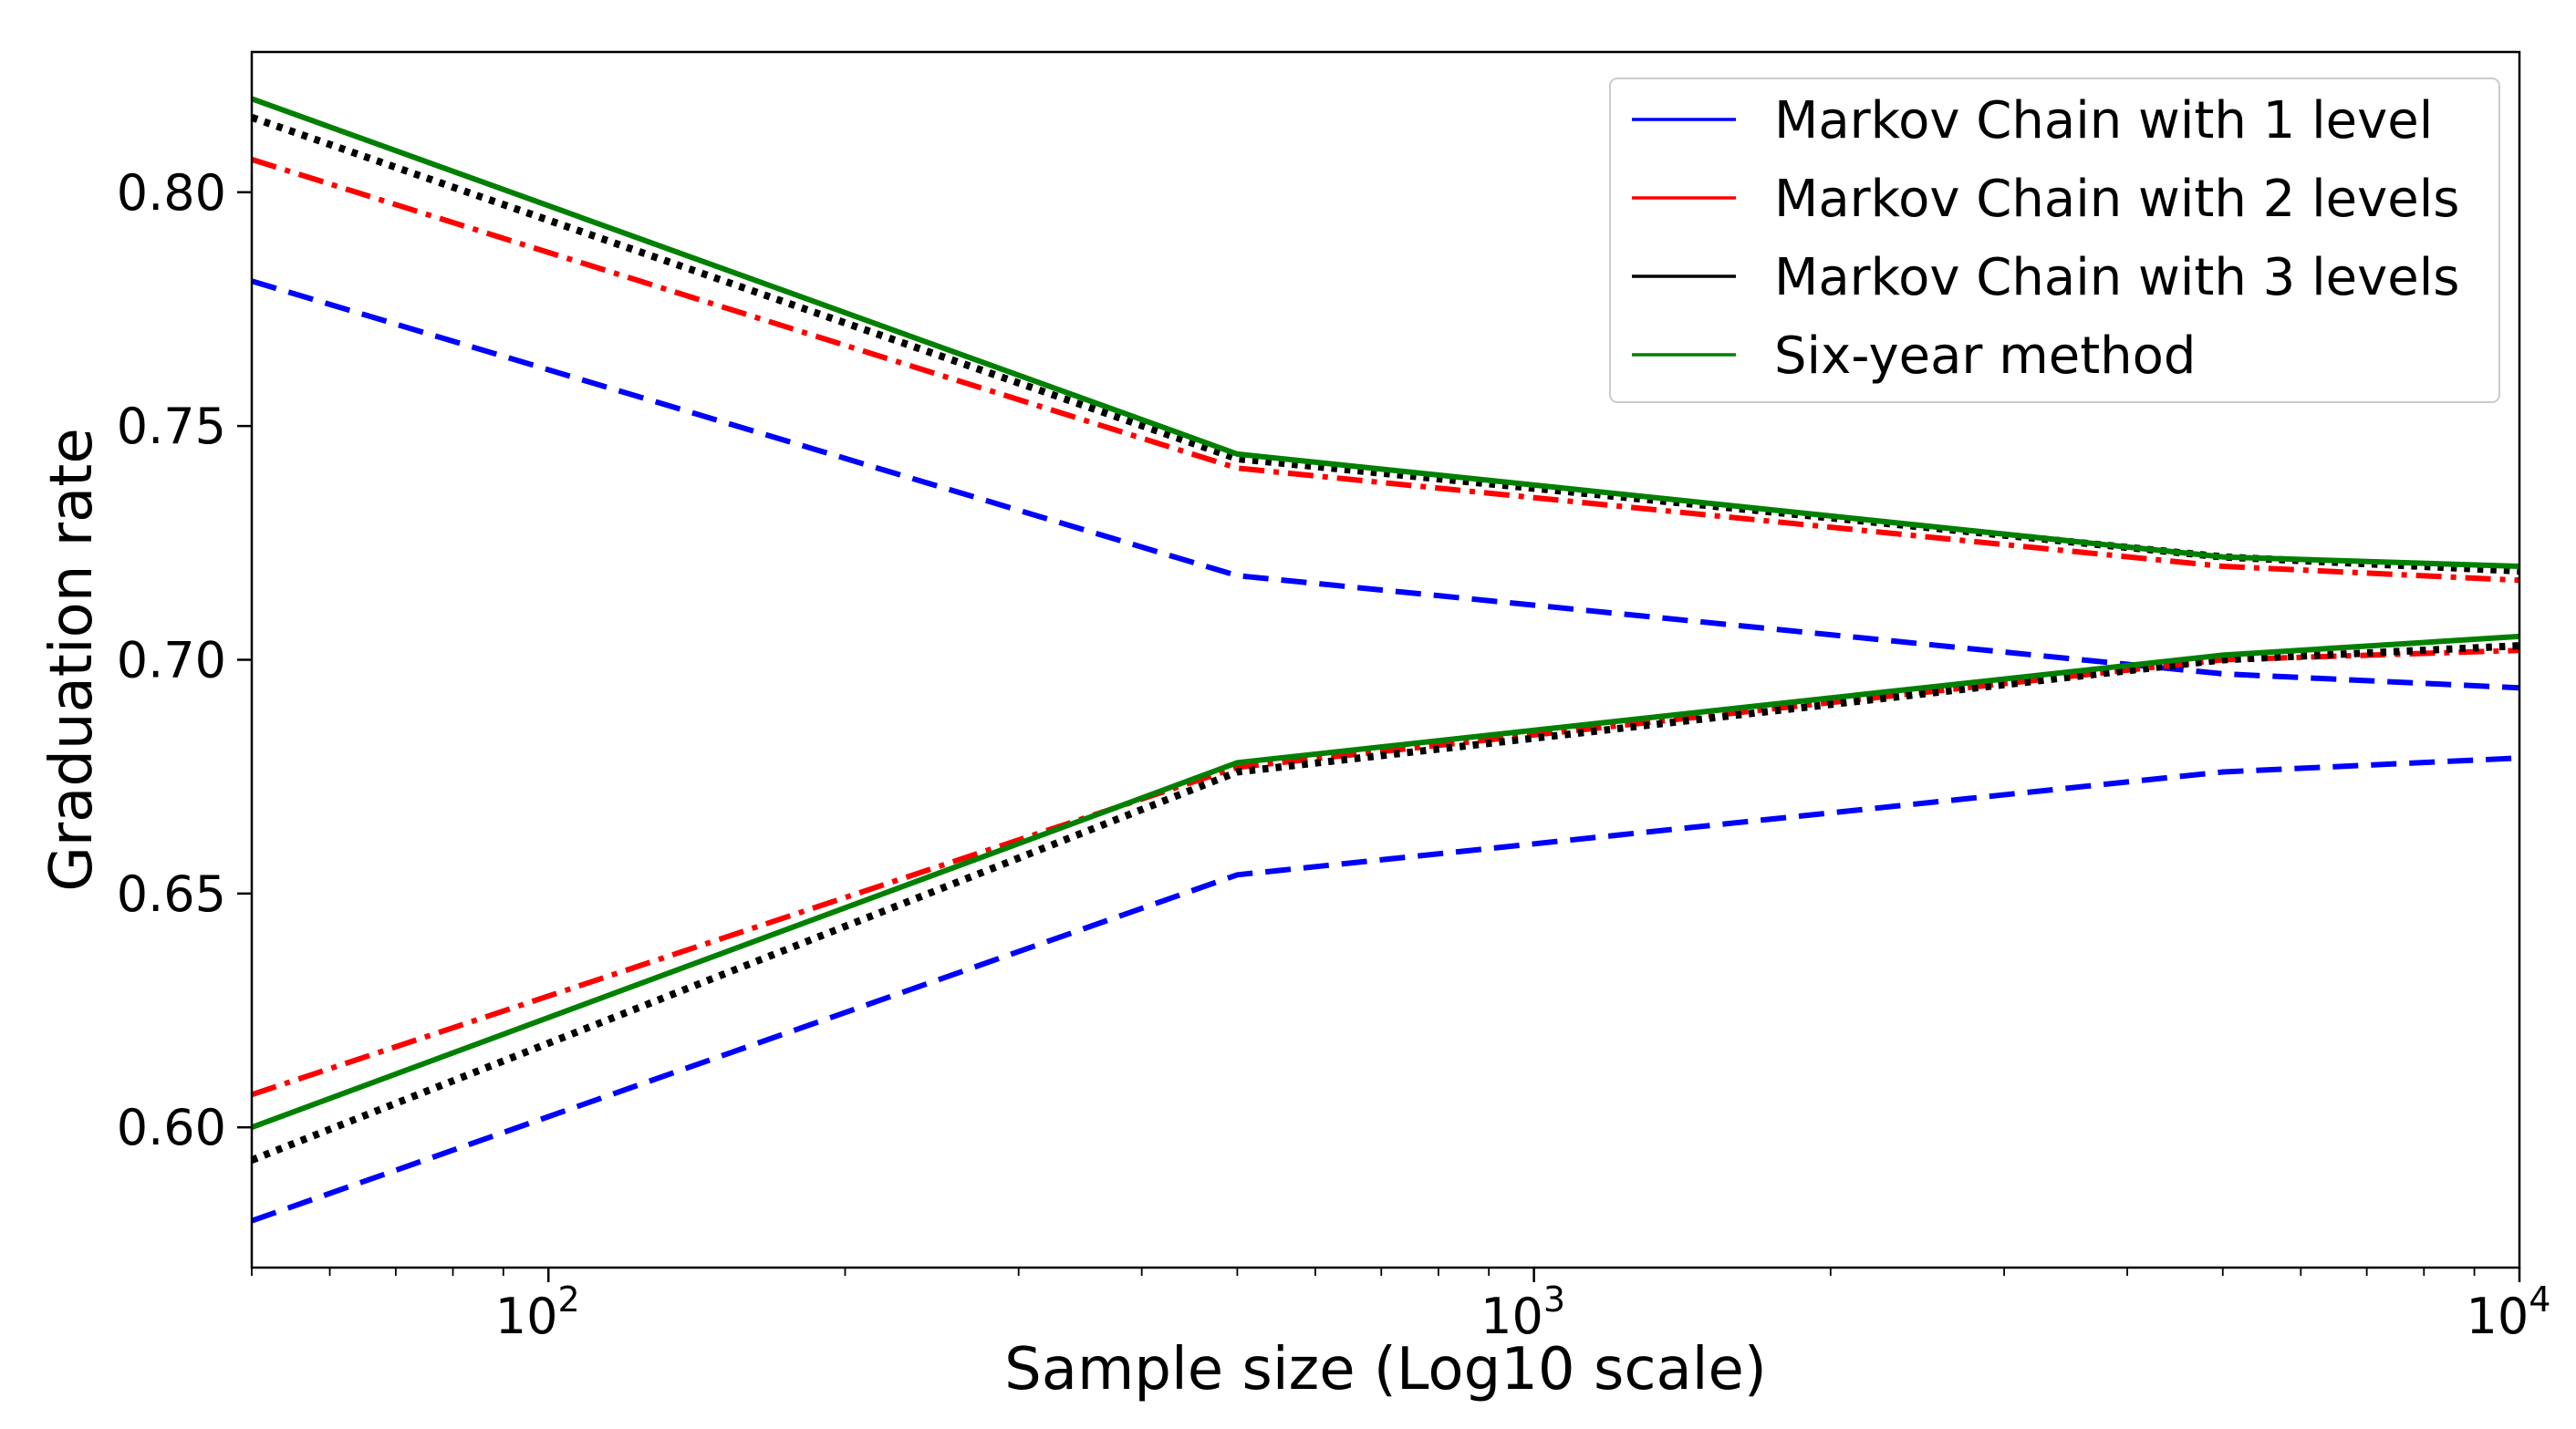 The width and height of the screenshot is (2576, 1429). Describe the element at coordinates (2509, 1312) in the screenshot. I see `x-tick-label: 10⁴` at that location.